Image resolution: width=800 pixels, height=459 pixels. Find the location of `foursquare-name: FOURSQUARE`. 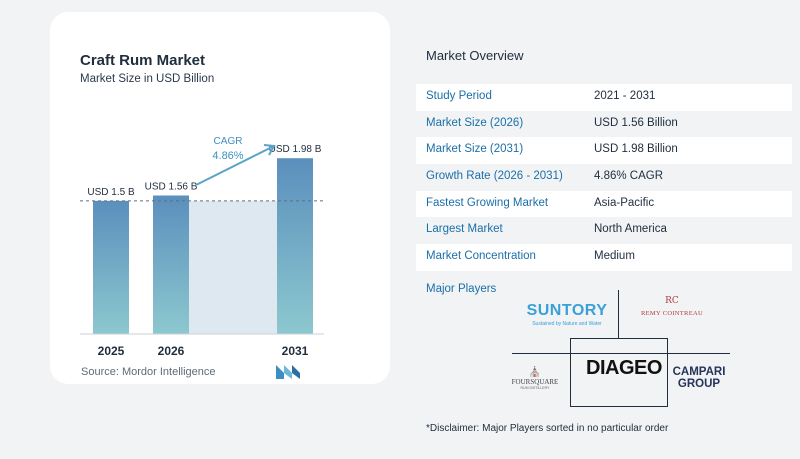

foursquare-name: FOURSQUARE is located at coordinates (535, 382).